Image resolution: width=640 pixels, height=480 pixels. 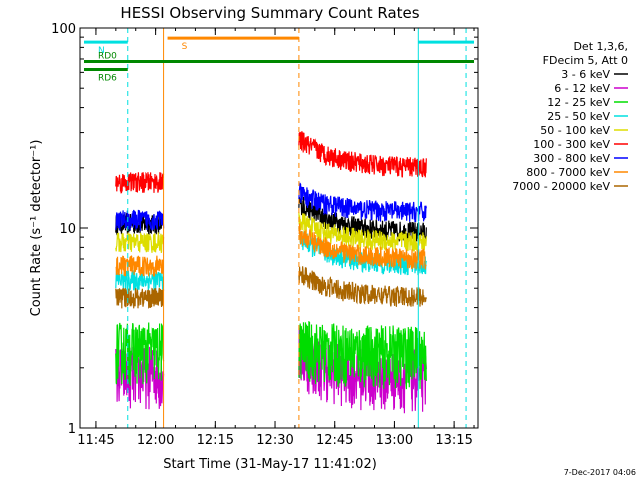 What do you see at coordinates (568, 172) in the screenshot?
I see `legend-label-7: 800 - 7000 keV` at bounding box center [568, 172].